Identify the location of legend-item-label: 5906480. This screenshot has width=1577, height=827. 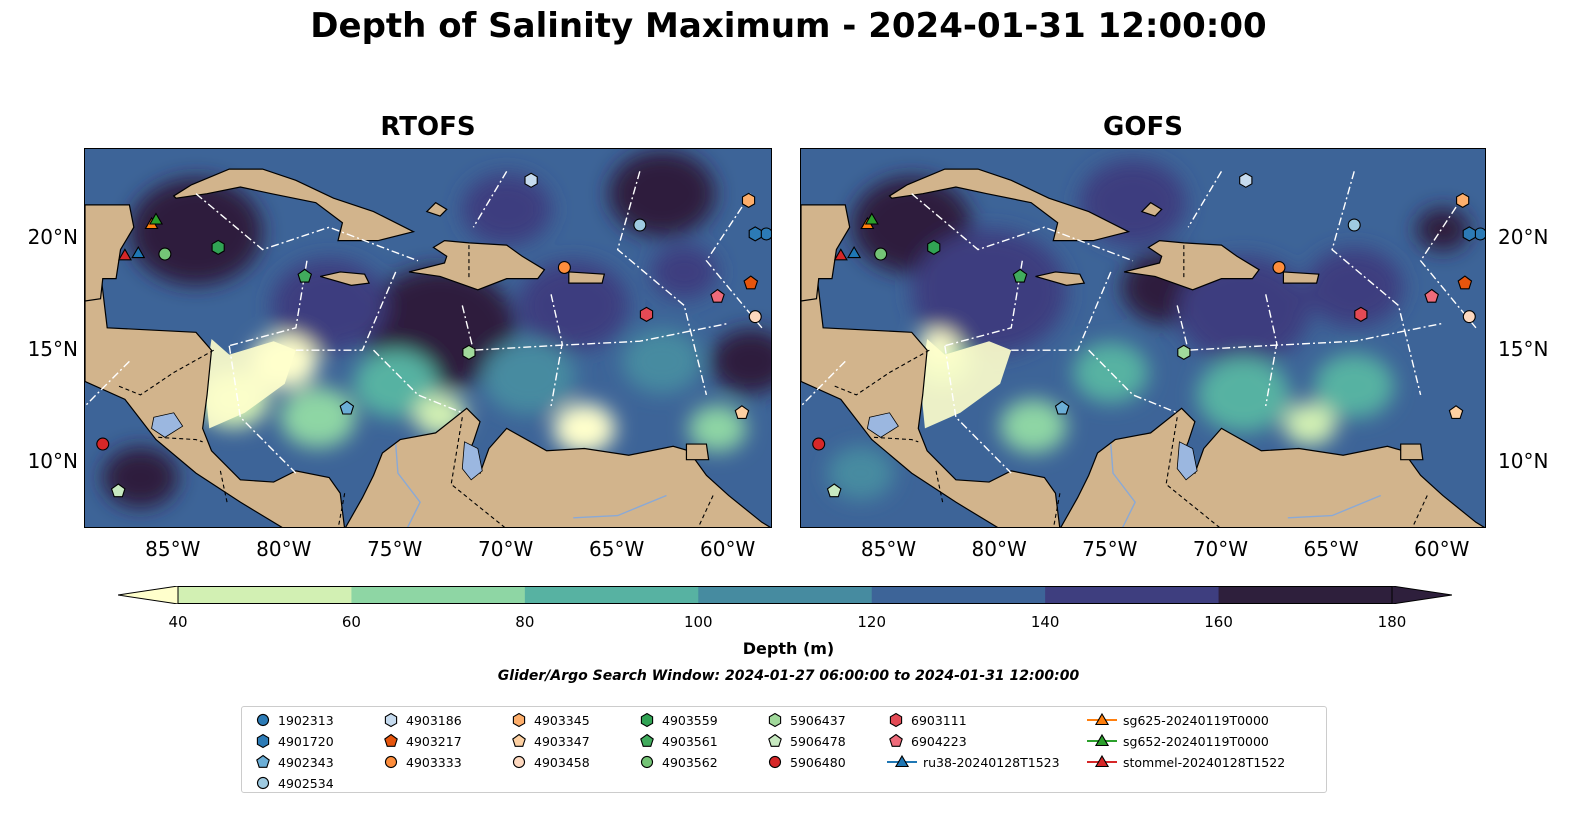
(818, 762).